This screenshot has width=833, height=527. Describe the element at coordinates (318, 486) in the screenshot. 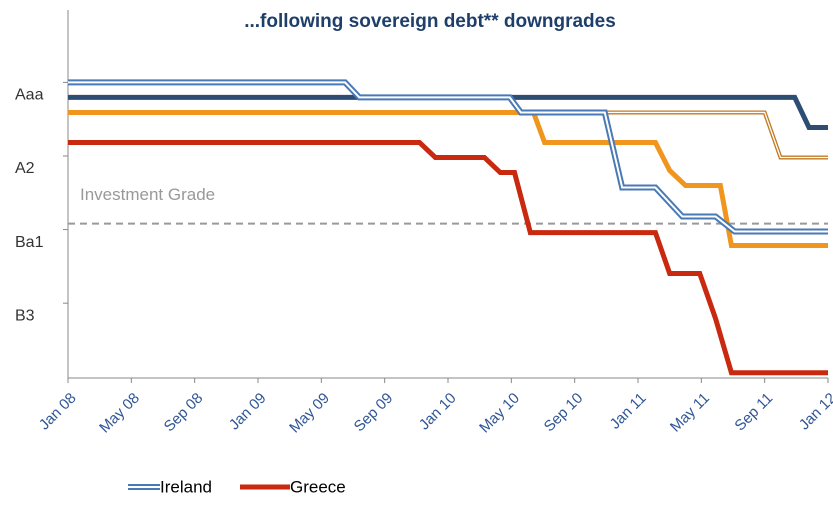

I see `legend-label: Greece` at that location.